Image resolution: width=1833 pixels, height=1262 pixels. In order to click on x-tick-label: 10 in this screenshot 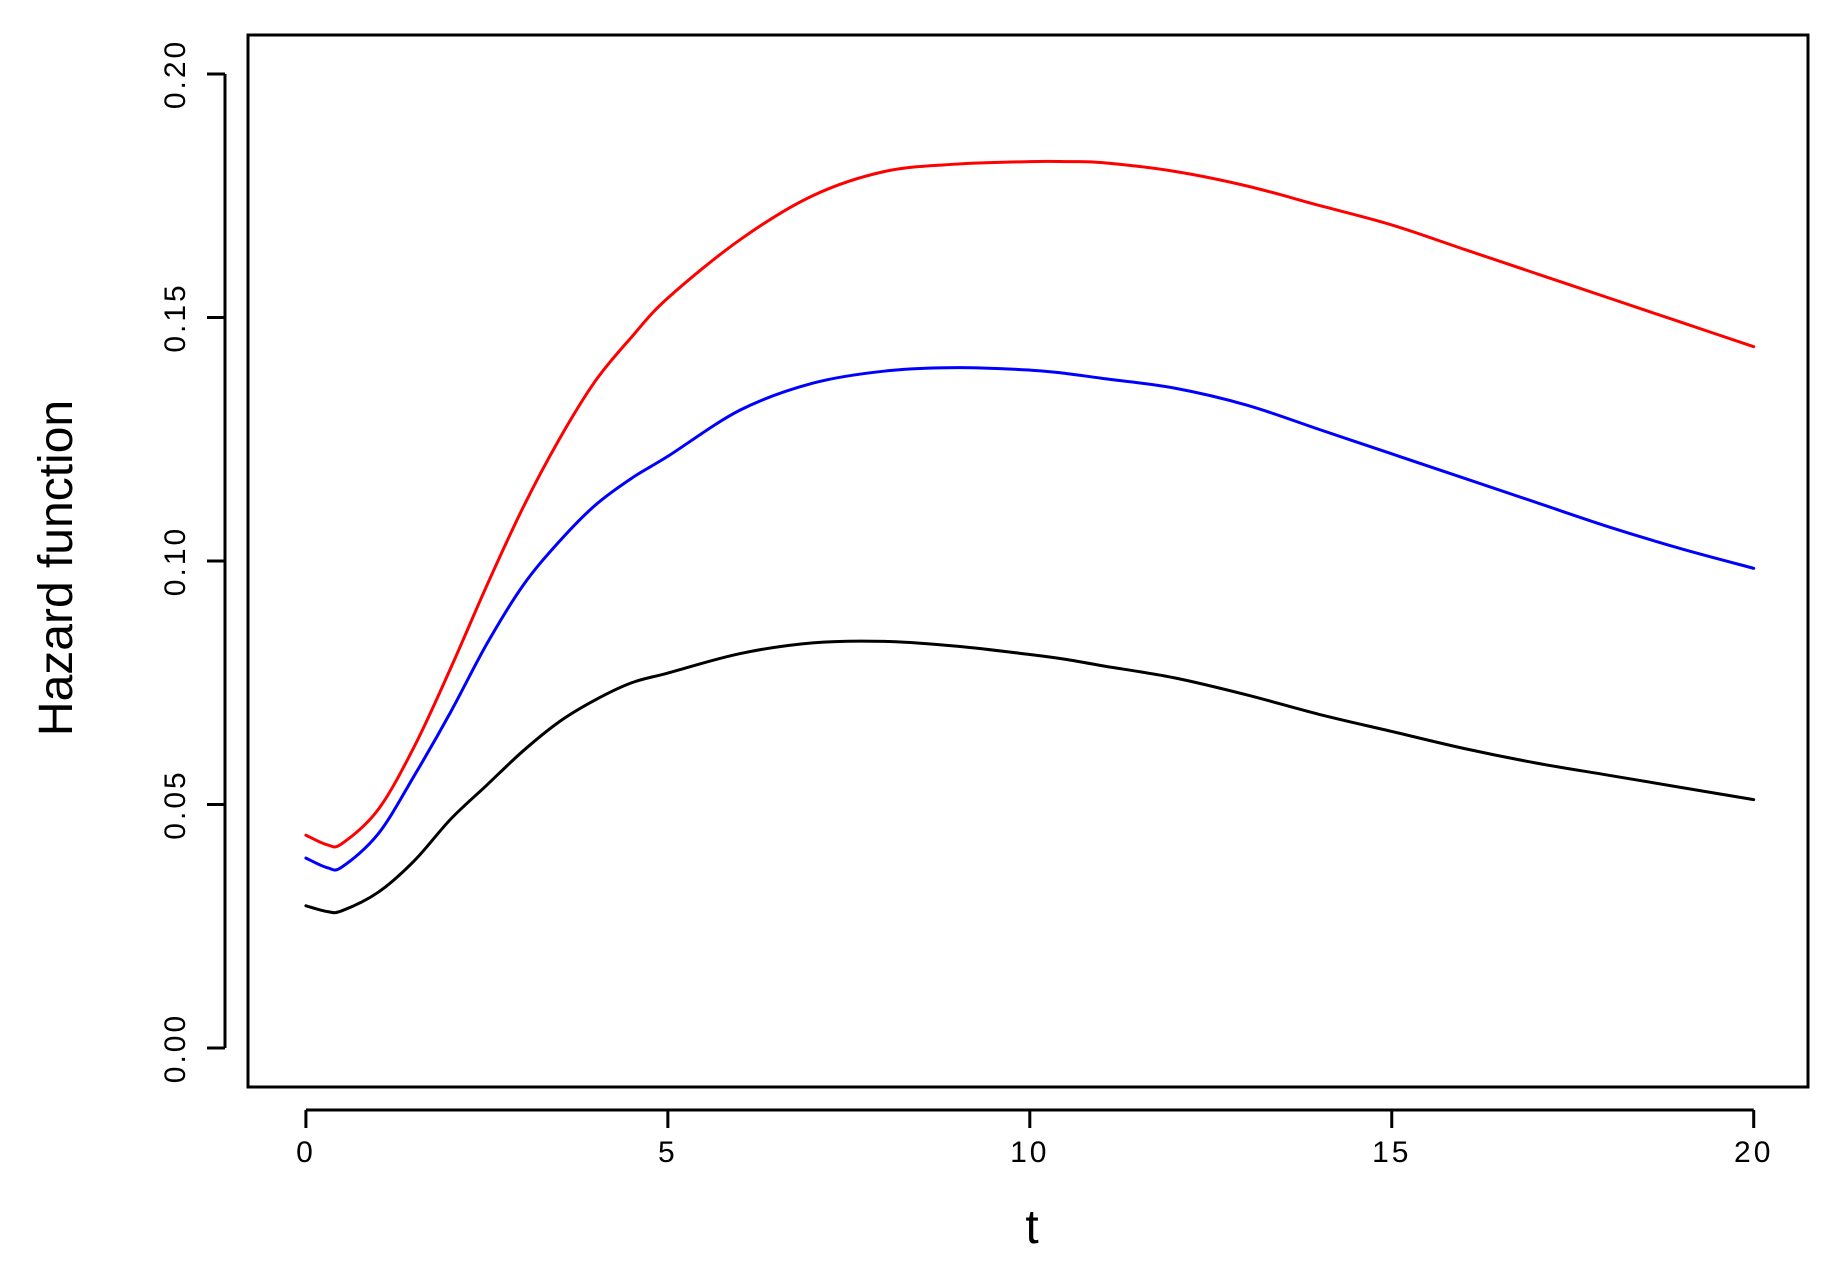, I will do `click(1029, 1152)`.